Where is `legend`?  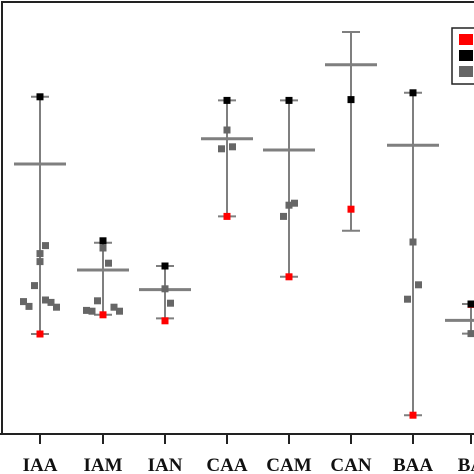 legend is located at coordinates (462, 56).